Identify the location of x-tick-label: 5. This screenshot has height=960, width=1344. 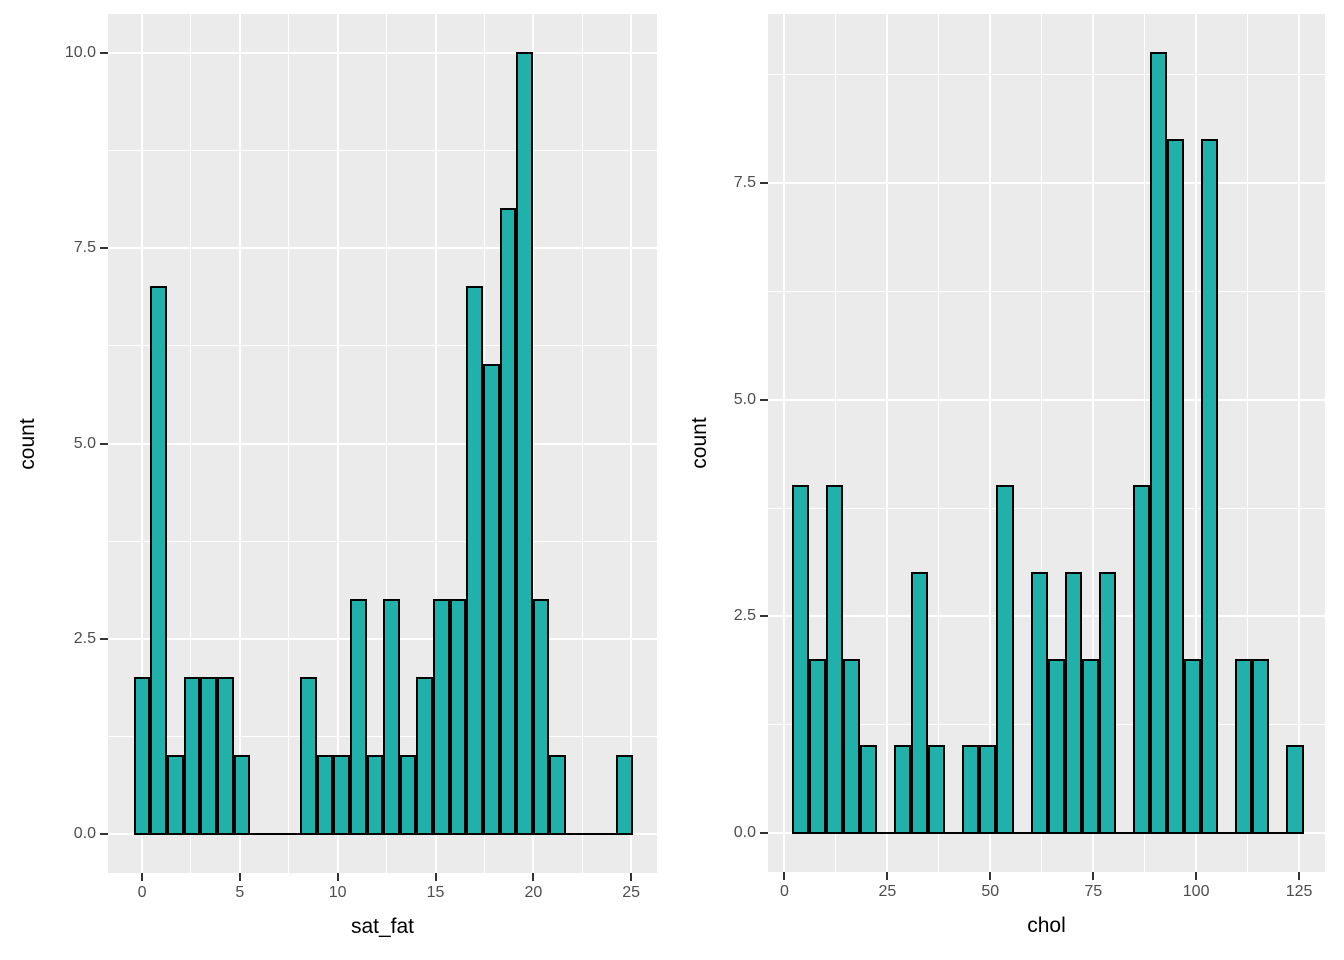
(240, 892).